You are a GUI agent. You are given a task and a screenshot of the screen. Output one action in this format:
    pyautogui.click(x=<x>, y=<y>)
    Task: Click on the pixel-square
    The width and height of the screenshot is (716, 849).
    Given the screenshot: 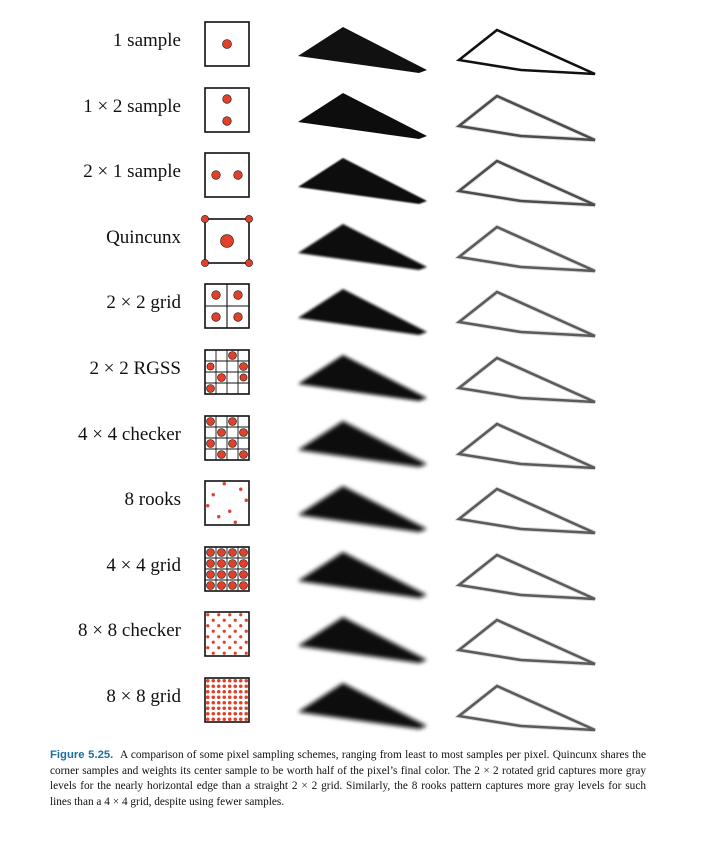 What is the action you would take?
    pyautogui.click(x=227, y=503)
    